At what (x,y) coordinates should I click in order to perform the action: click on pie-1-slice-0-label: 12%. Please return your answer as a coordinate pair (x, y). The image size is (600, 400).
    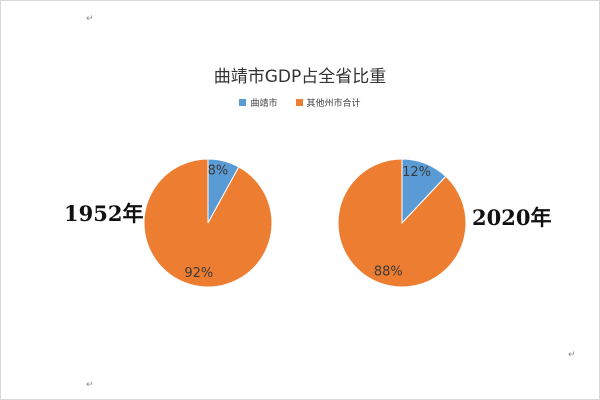
    Looking at the image, I should click on (416, 172).